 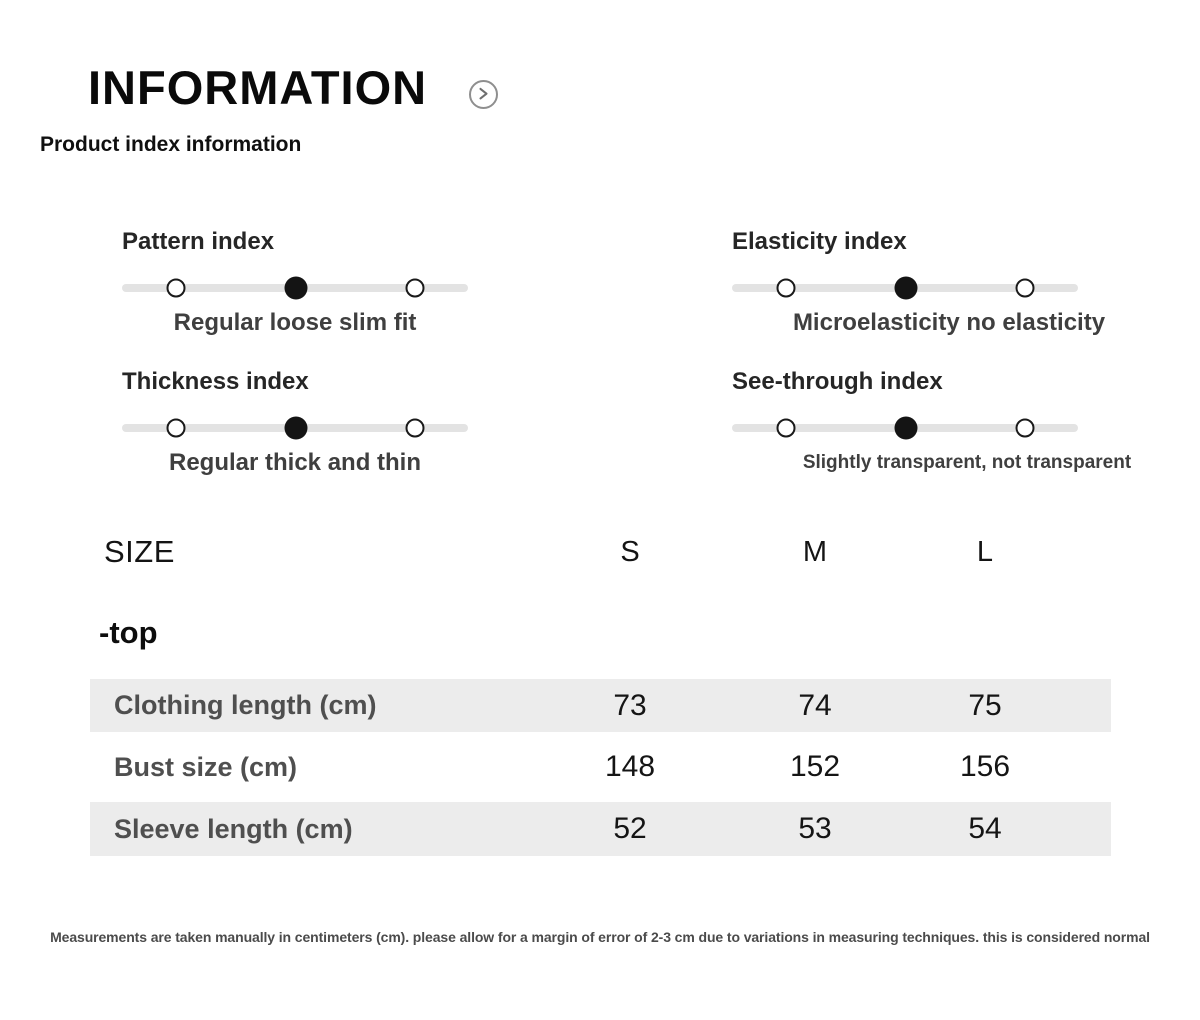 What do you see at coordinates (600, 556) in the screenshot?
I see `size-table-header: SIZE S M L` at bounding box center [600, 556].